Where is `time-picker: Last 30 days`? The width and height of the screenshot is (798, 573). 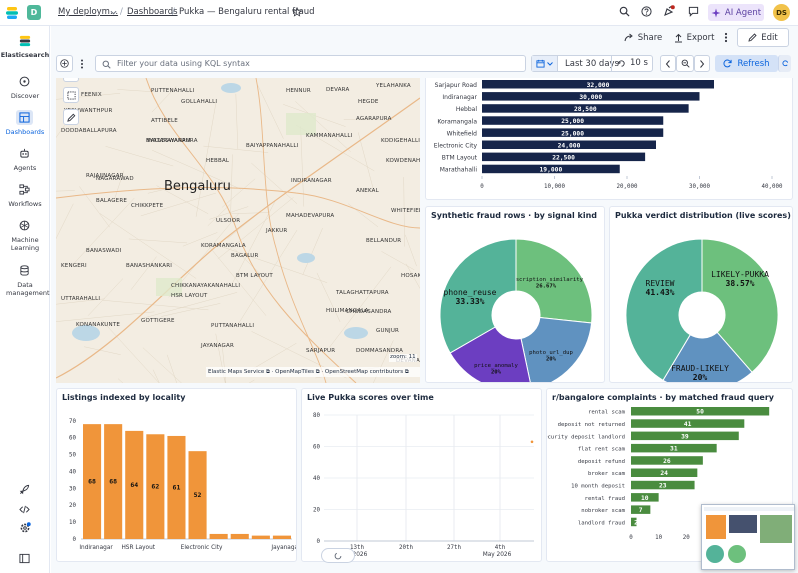 time-picker: Last 30 days is located at coordinates (592, 63).